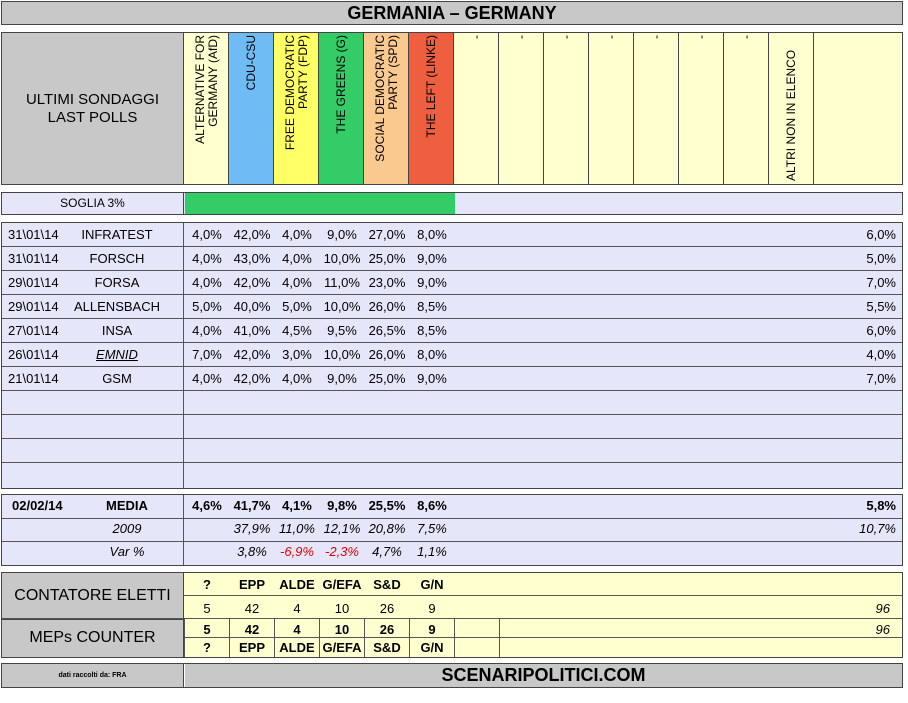 The height and width of the screenshot is (703, 908). I want to click on poll-institute: INFRATEST, so click(117, 234).